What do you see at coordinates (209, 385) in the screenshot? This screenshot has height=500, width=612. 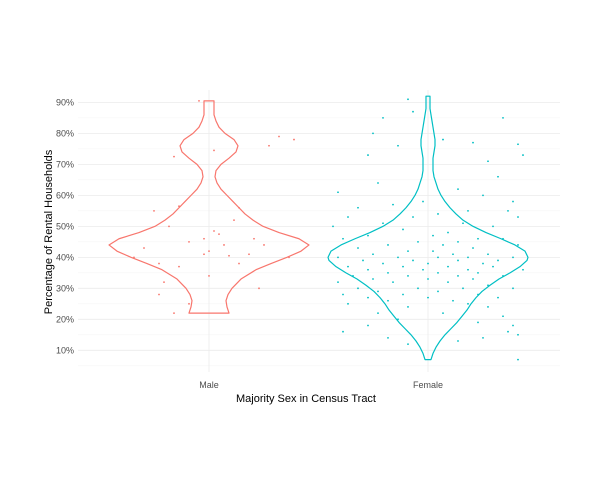 I see `x-tick-label: Male` at bounding box center [209, 385].